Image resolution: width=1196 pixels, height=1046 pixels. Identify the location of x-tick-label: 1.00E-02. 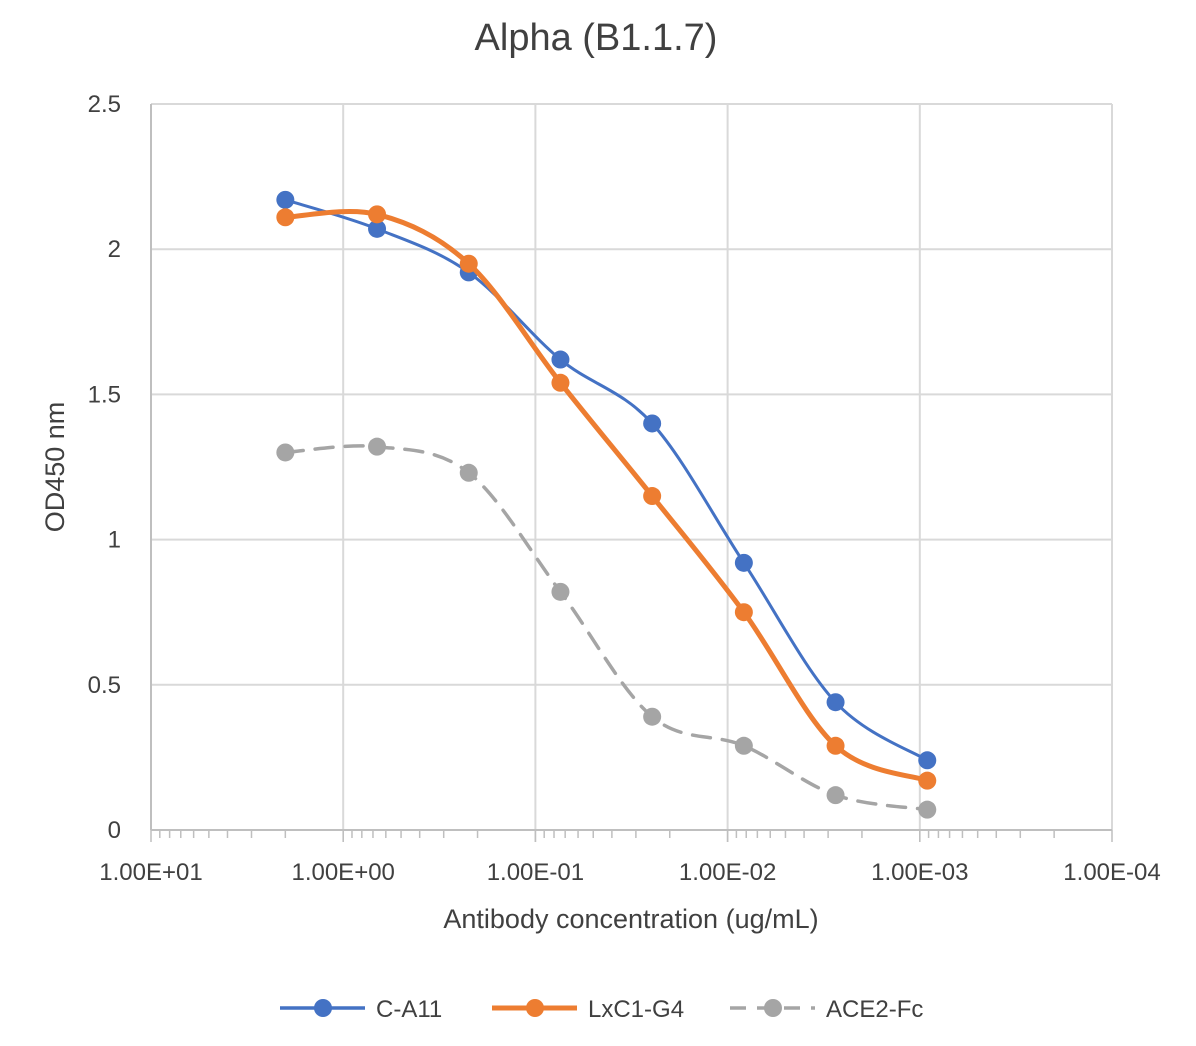
(727, 872).